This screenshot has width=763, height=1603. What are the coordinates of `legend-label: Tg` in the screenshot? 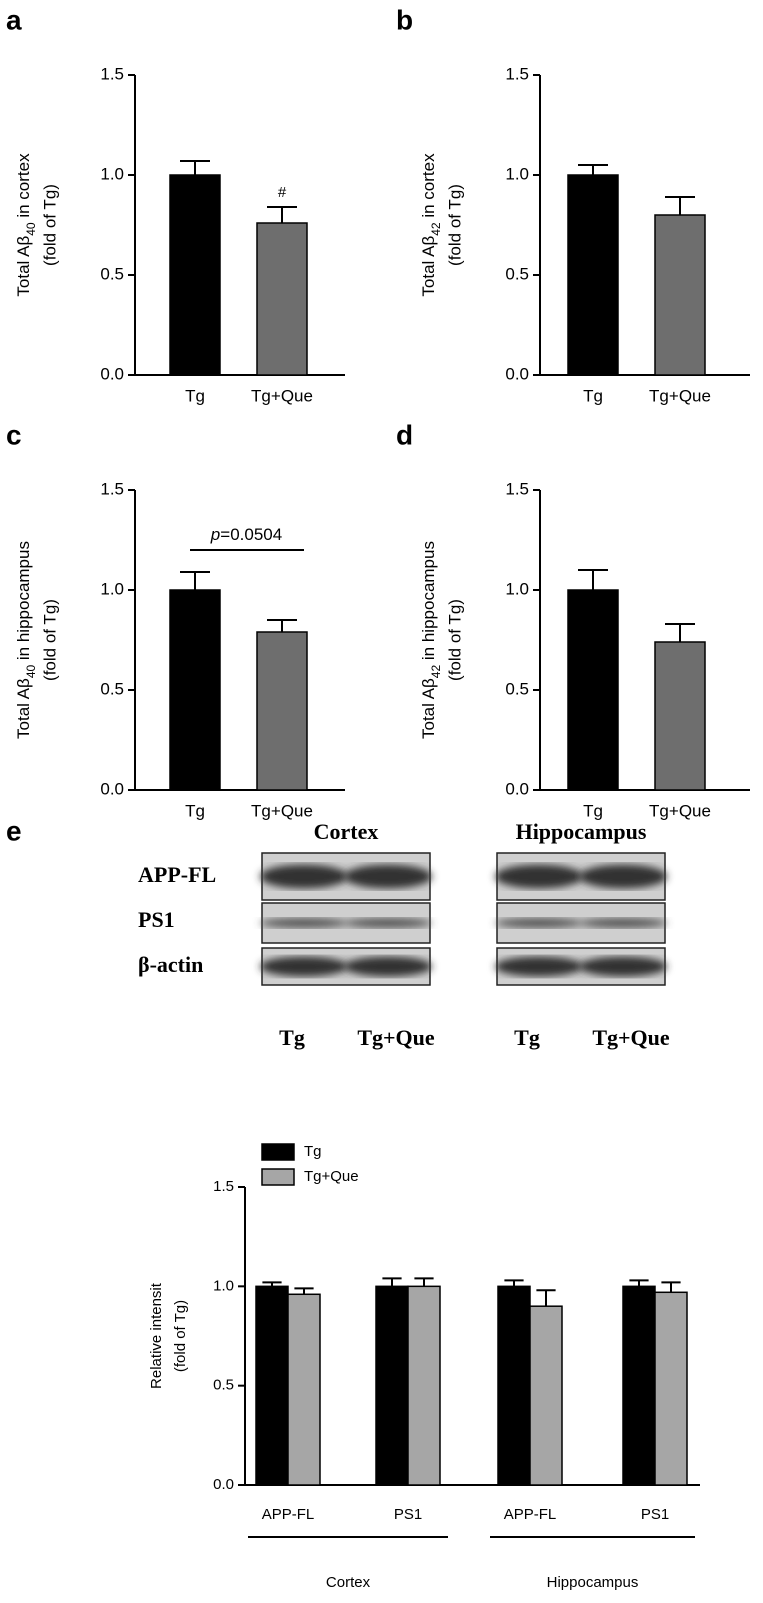 It's located at (313, 1151).